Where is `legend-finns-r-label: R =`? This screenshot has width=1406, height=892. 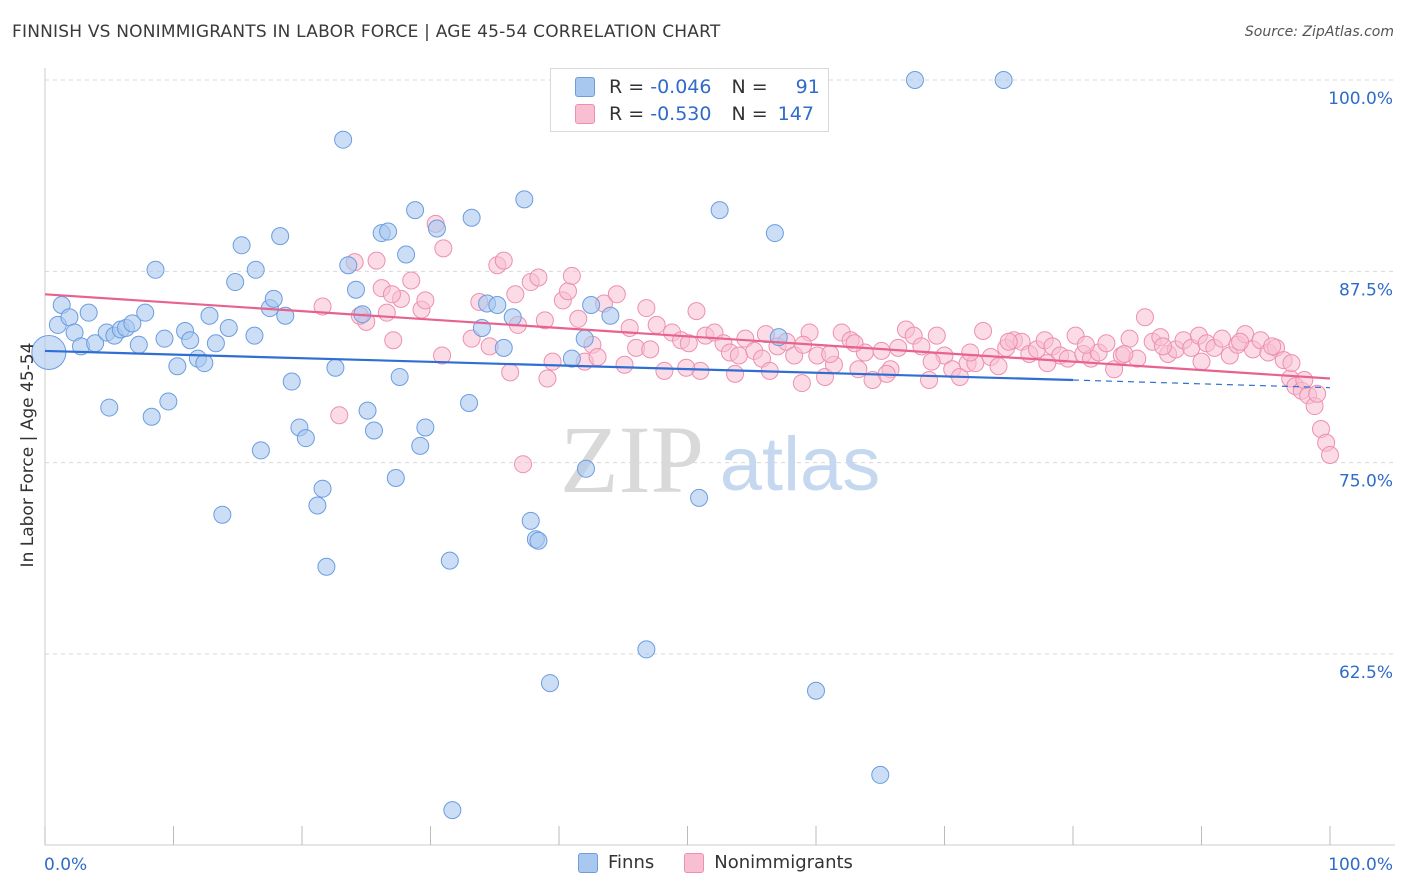
legend-finns-r-label: R = is located at coordinates (627, 87).